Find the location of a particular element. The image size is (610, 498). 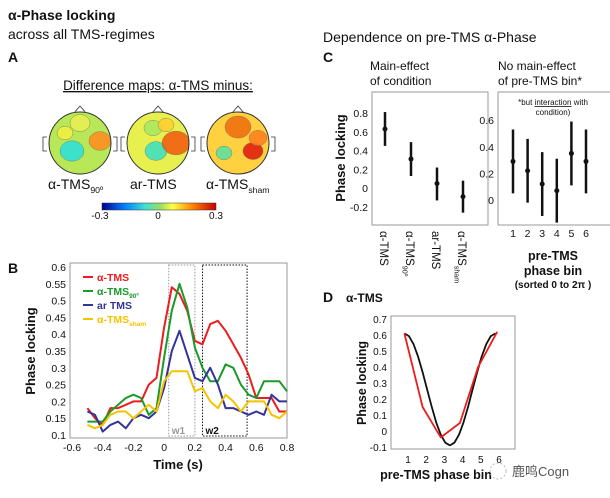

y-tick-label: 0.8 is located at coordinates (360, 114).